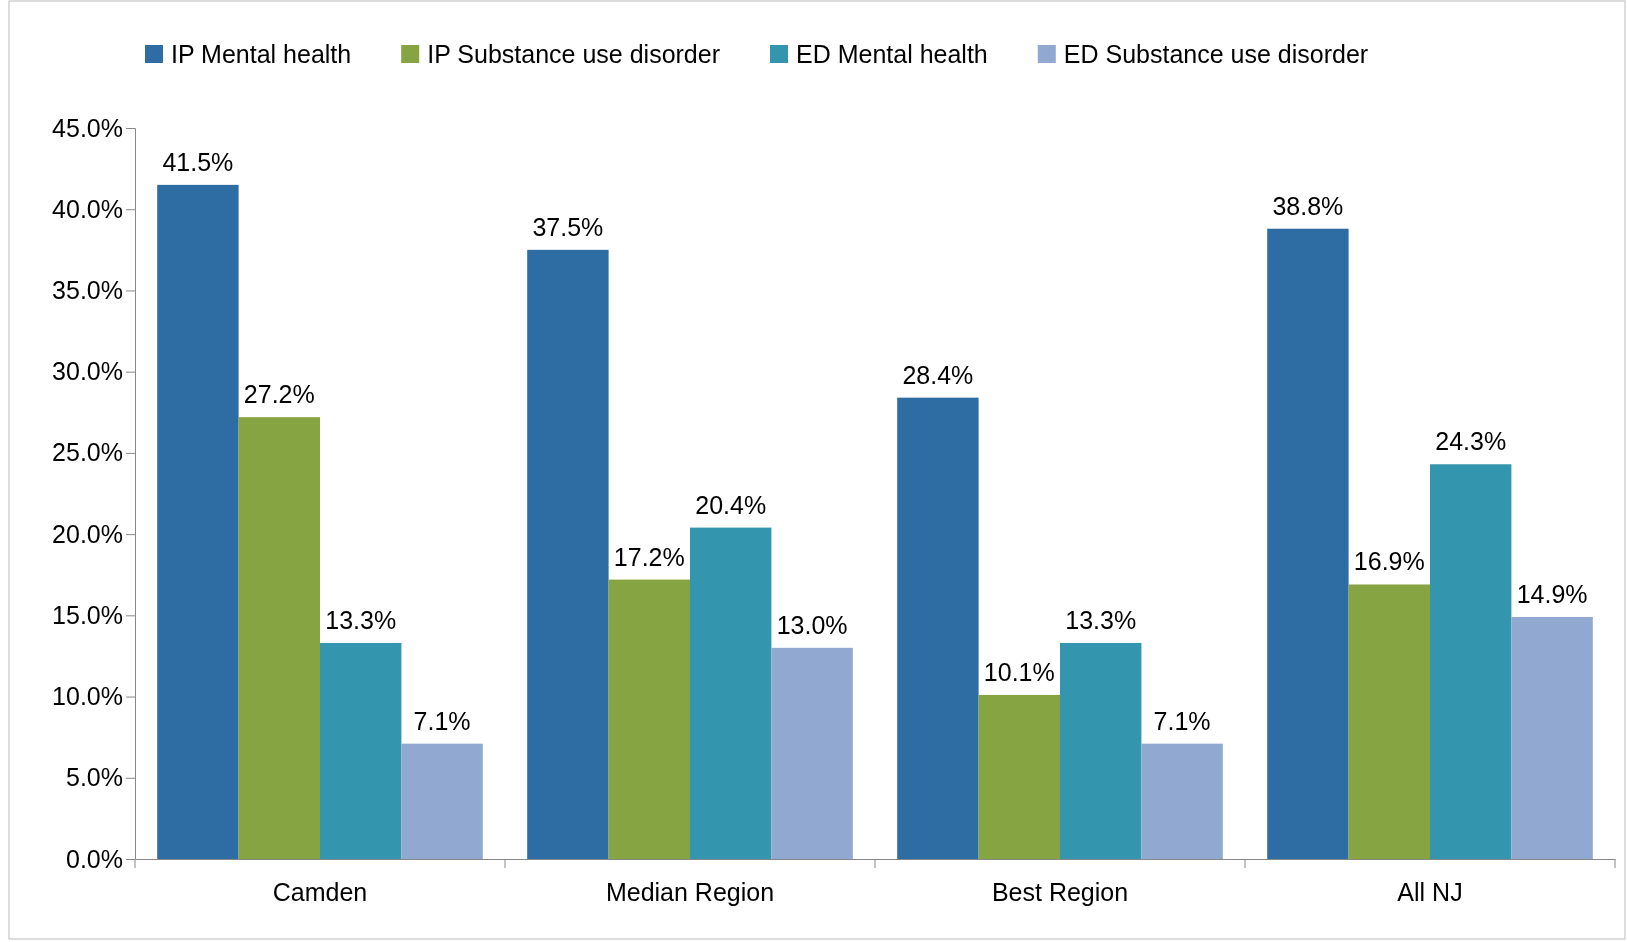  I want to click on x-tick-label: Camden, so click(320, 891).